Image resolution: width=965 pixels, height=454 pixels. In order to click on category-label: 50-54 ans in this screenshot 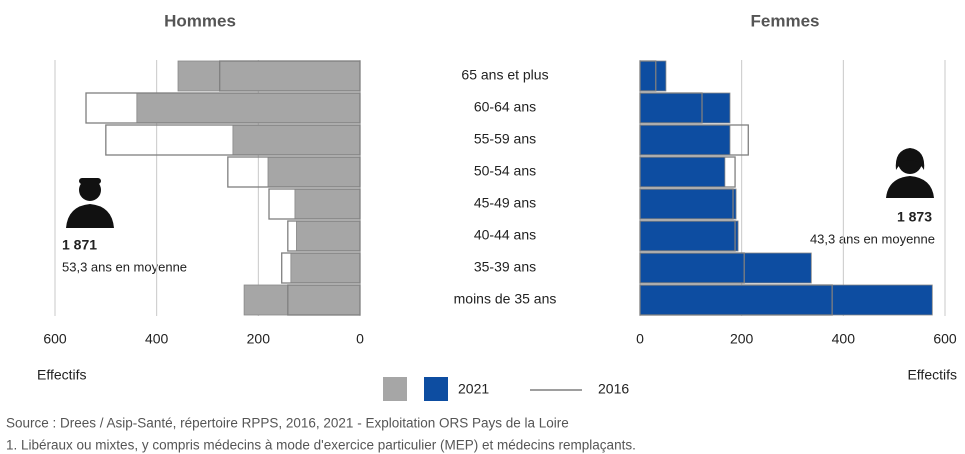, I will do `click(505, 171)`.